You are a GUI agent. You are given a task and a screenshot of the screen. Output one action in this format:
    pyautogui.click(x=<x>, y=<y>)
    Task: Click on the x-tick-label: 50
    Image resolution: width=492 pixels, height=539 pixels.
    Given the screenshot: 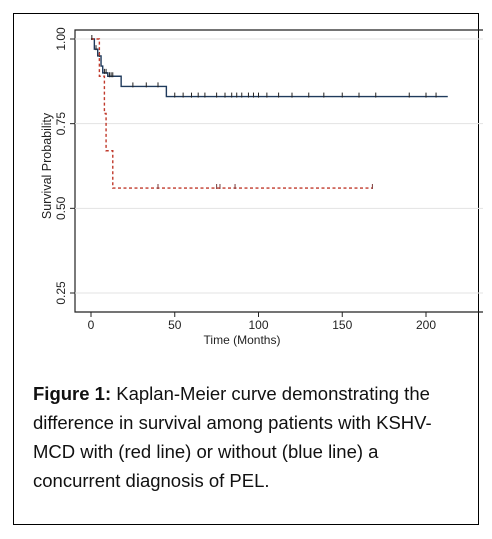 What is the action you would take?
    pyautogui.click(x=175, y=325)
    